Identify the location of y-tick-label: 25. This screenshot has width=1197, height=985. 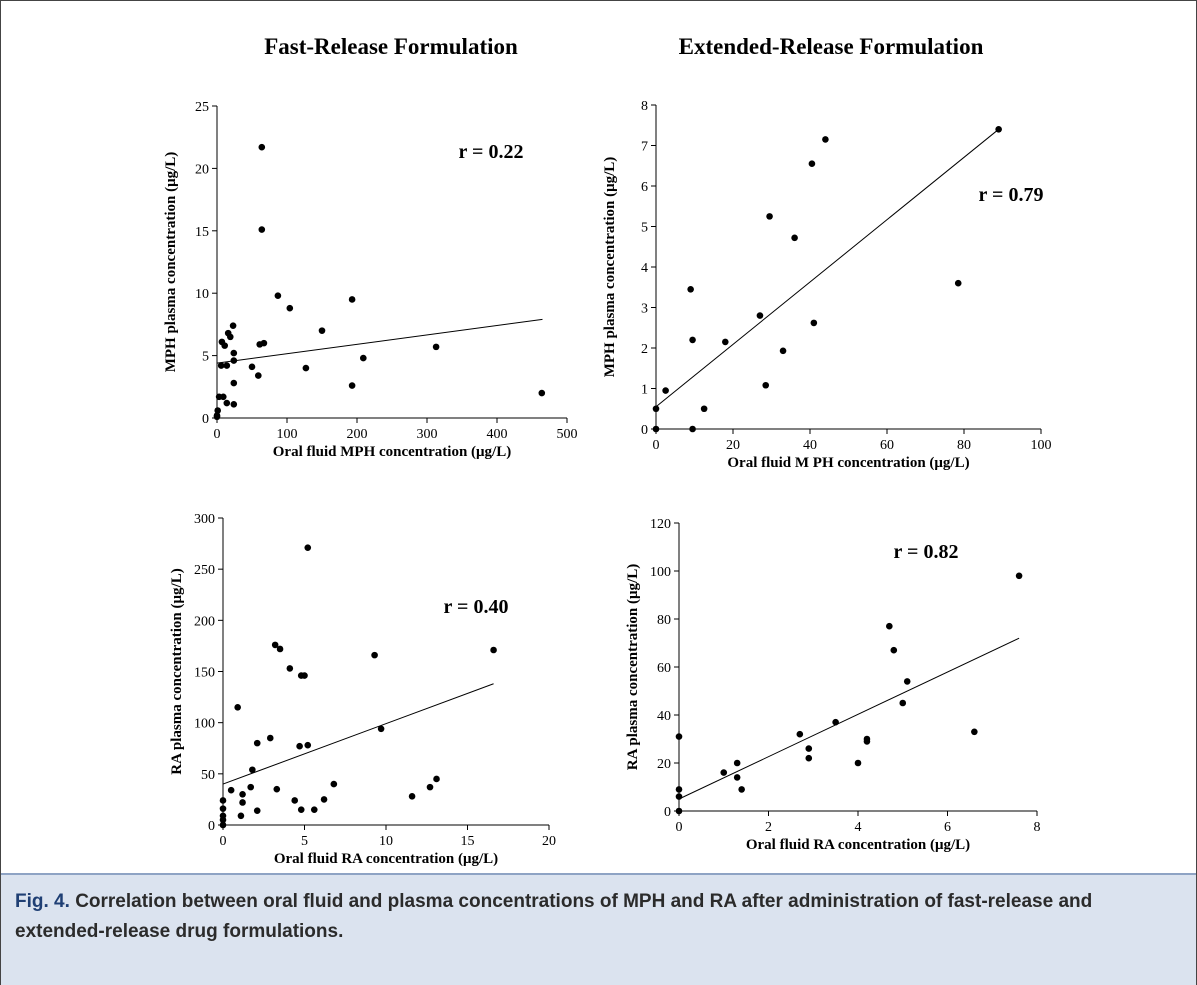
(202, 107).